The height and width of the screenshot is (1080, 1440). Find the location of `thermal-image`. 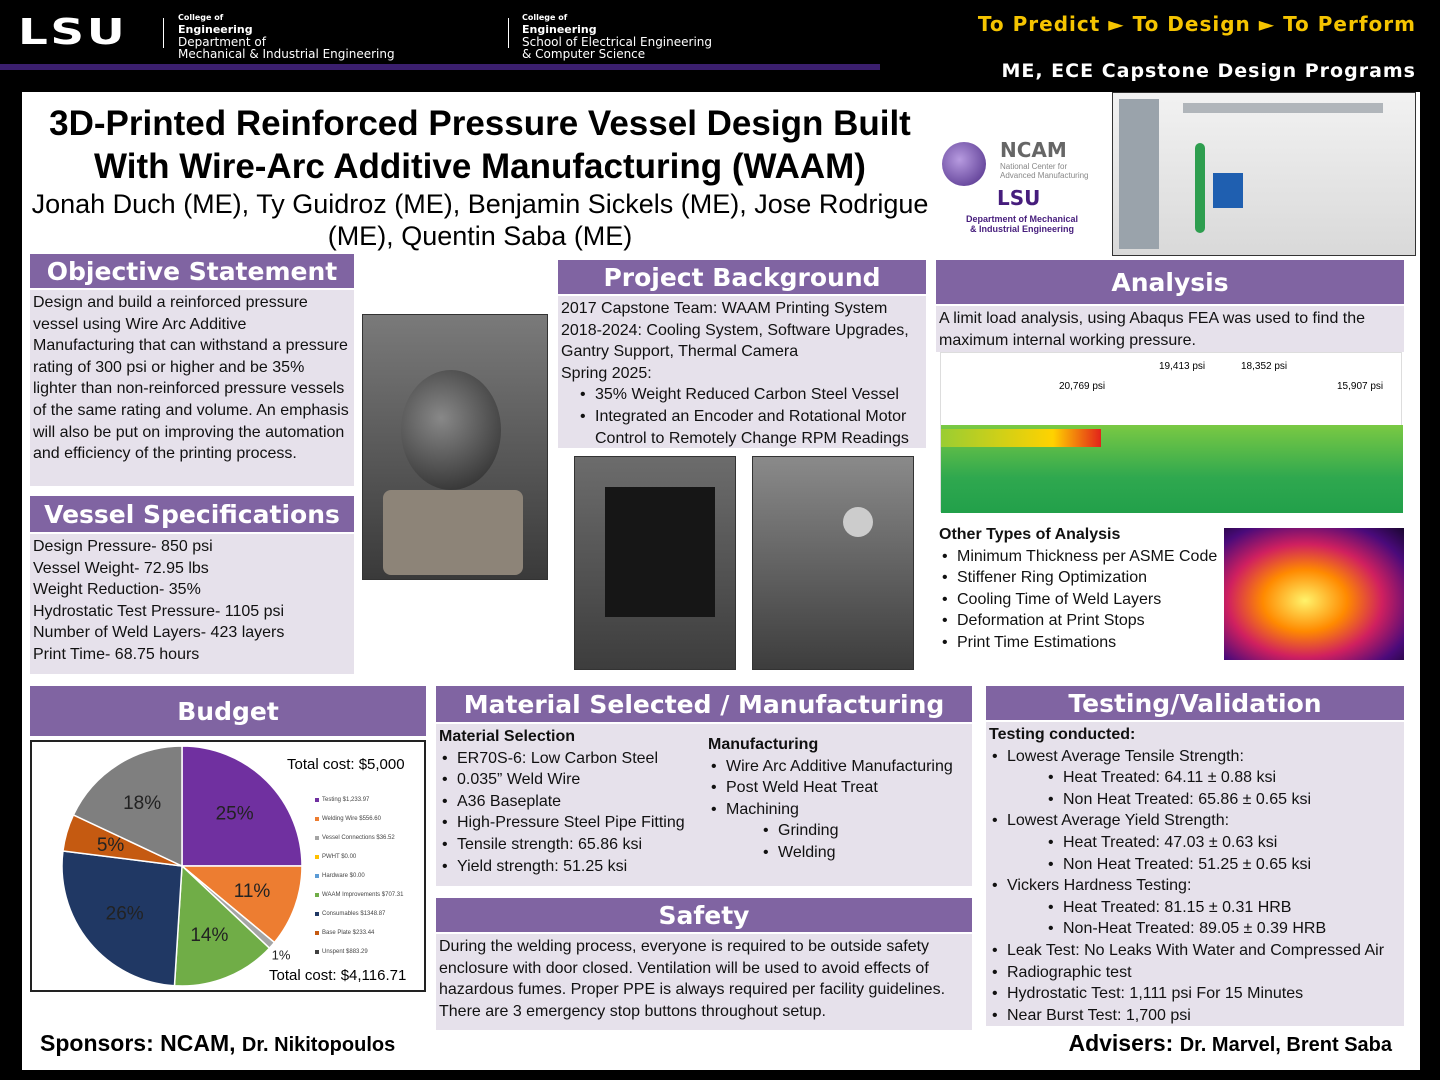

thermal-image is located at coordinates (1314, 594).